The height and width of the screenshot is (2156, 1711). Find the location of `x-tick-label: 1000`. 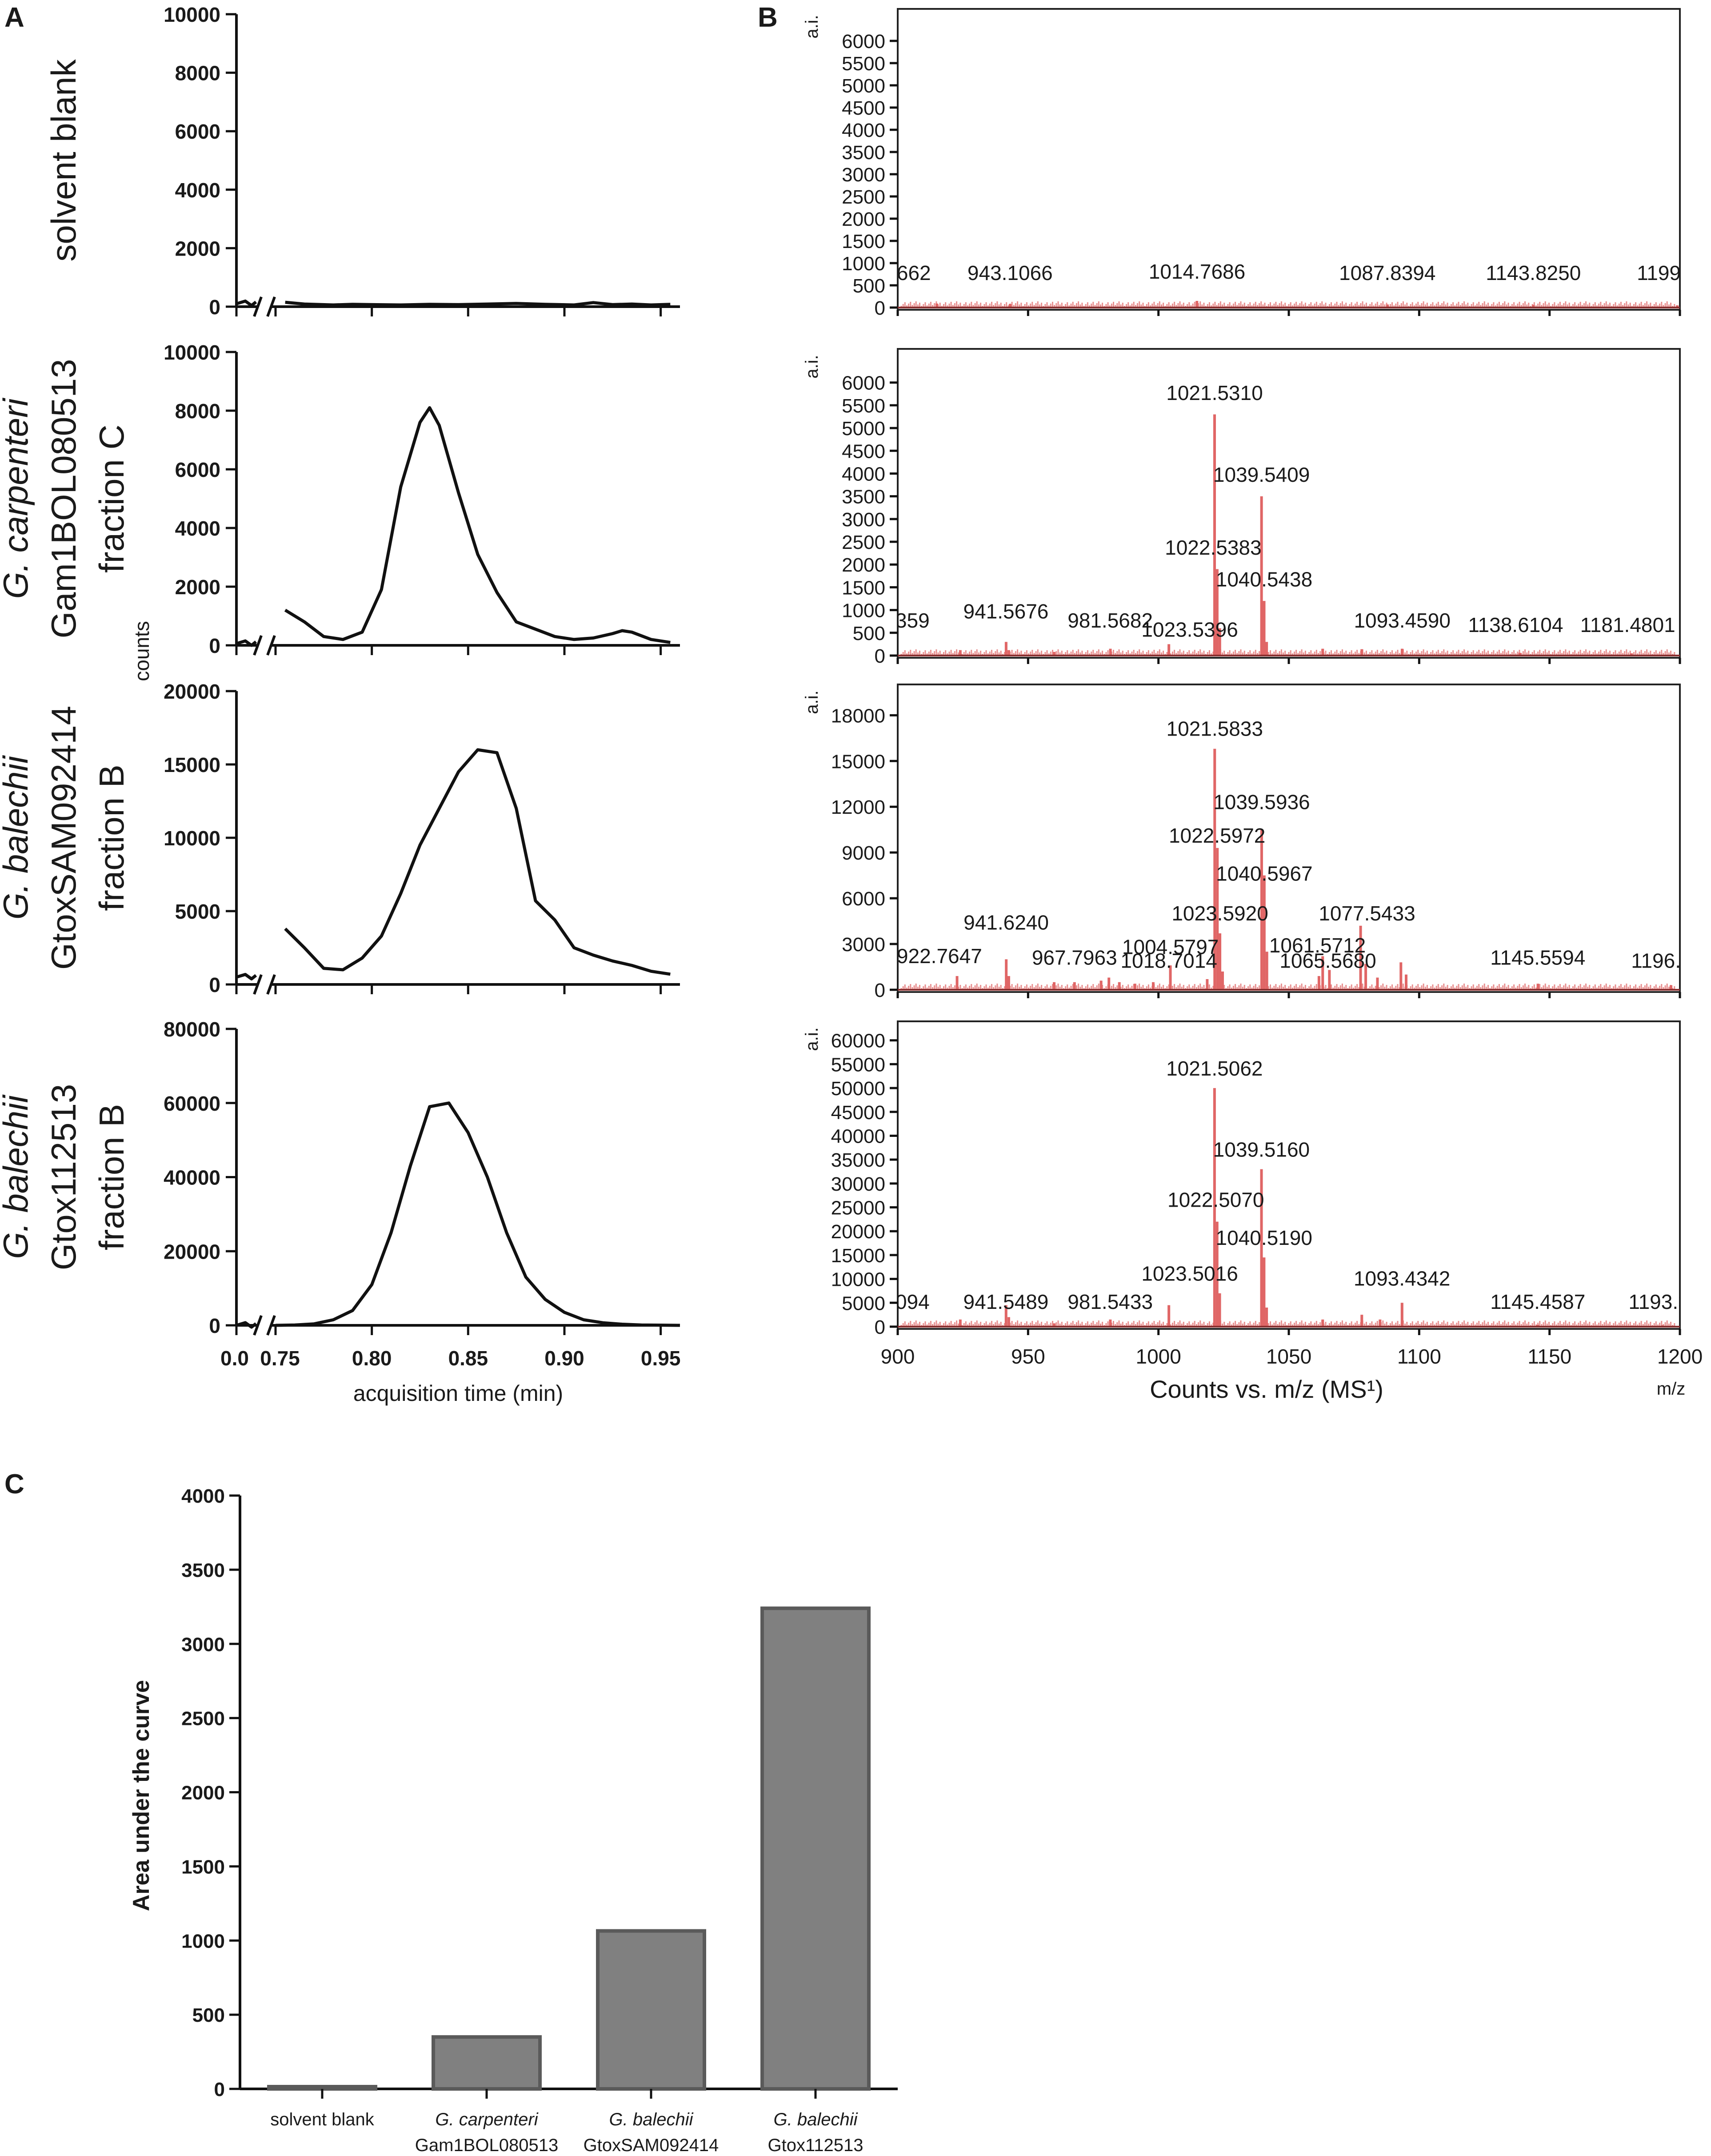

x-tick-label: 1000 is located at coordinates (1158, 1356).